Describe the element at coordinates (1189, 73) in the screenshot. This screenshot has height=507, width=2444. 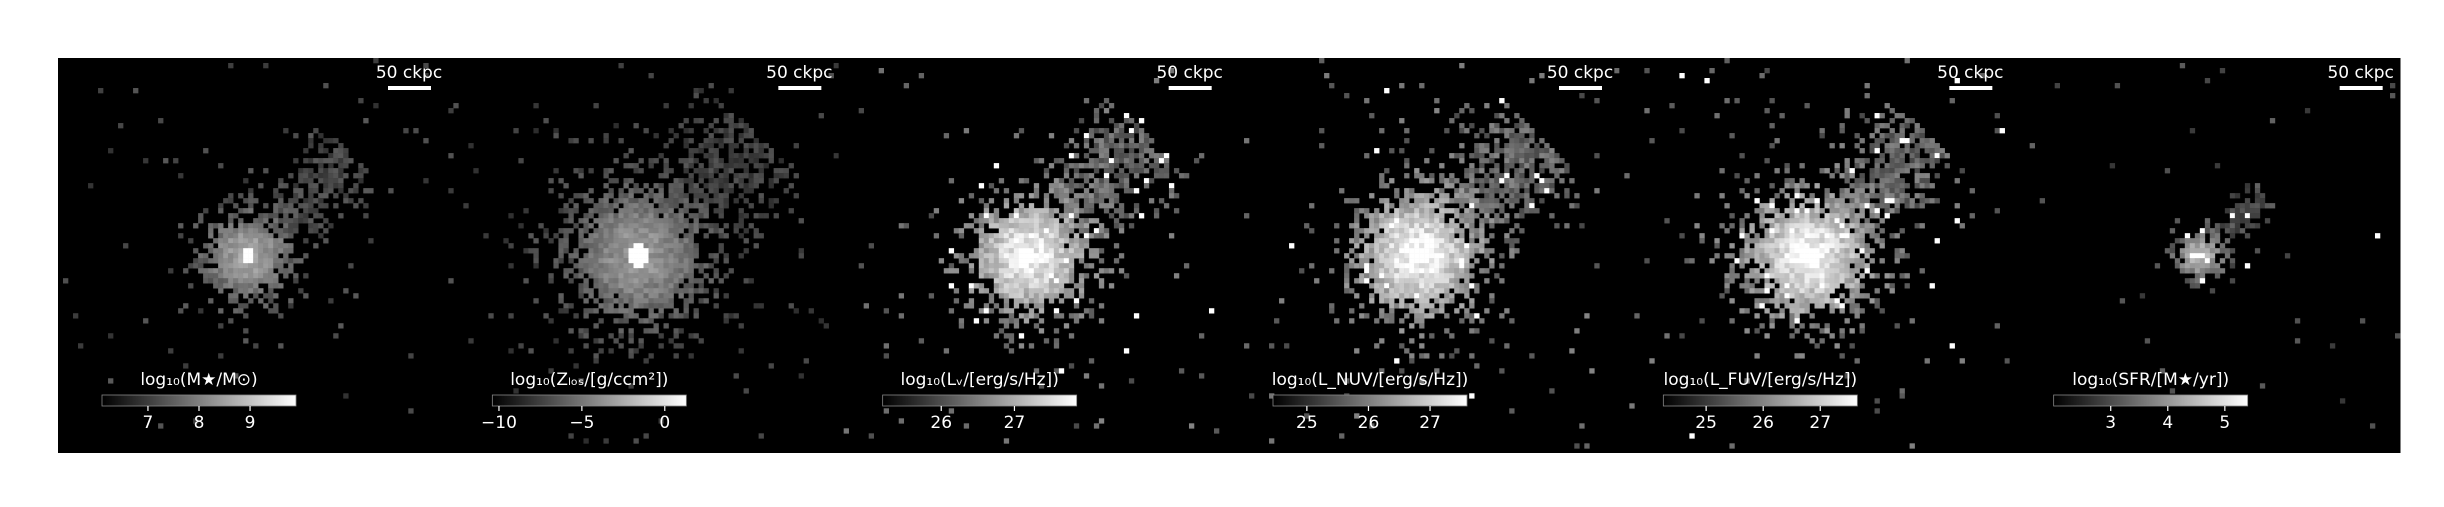
I see `scalebar-label: 50 ckpc` at that location.